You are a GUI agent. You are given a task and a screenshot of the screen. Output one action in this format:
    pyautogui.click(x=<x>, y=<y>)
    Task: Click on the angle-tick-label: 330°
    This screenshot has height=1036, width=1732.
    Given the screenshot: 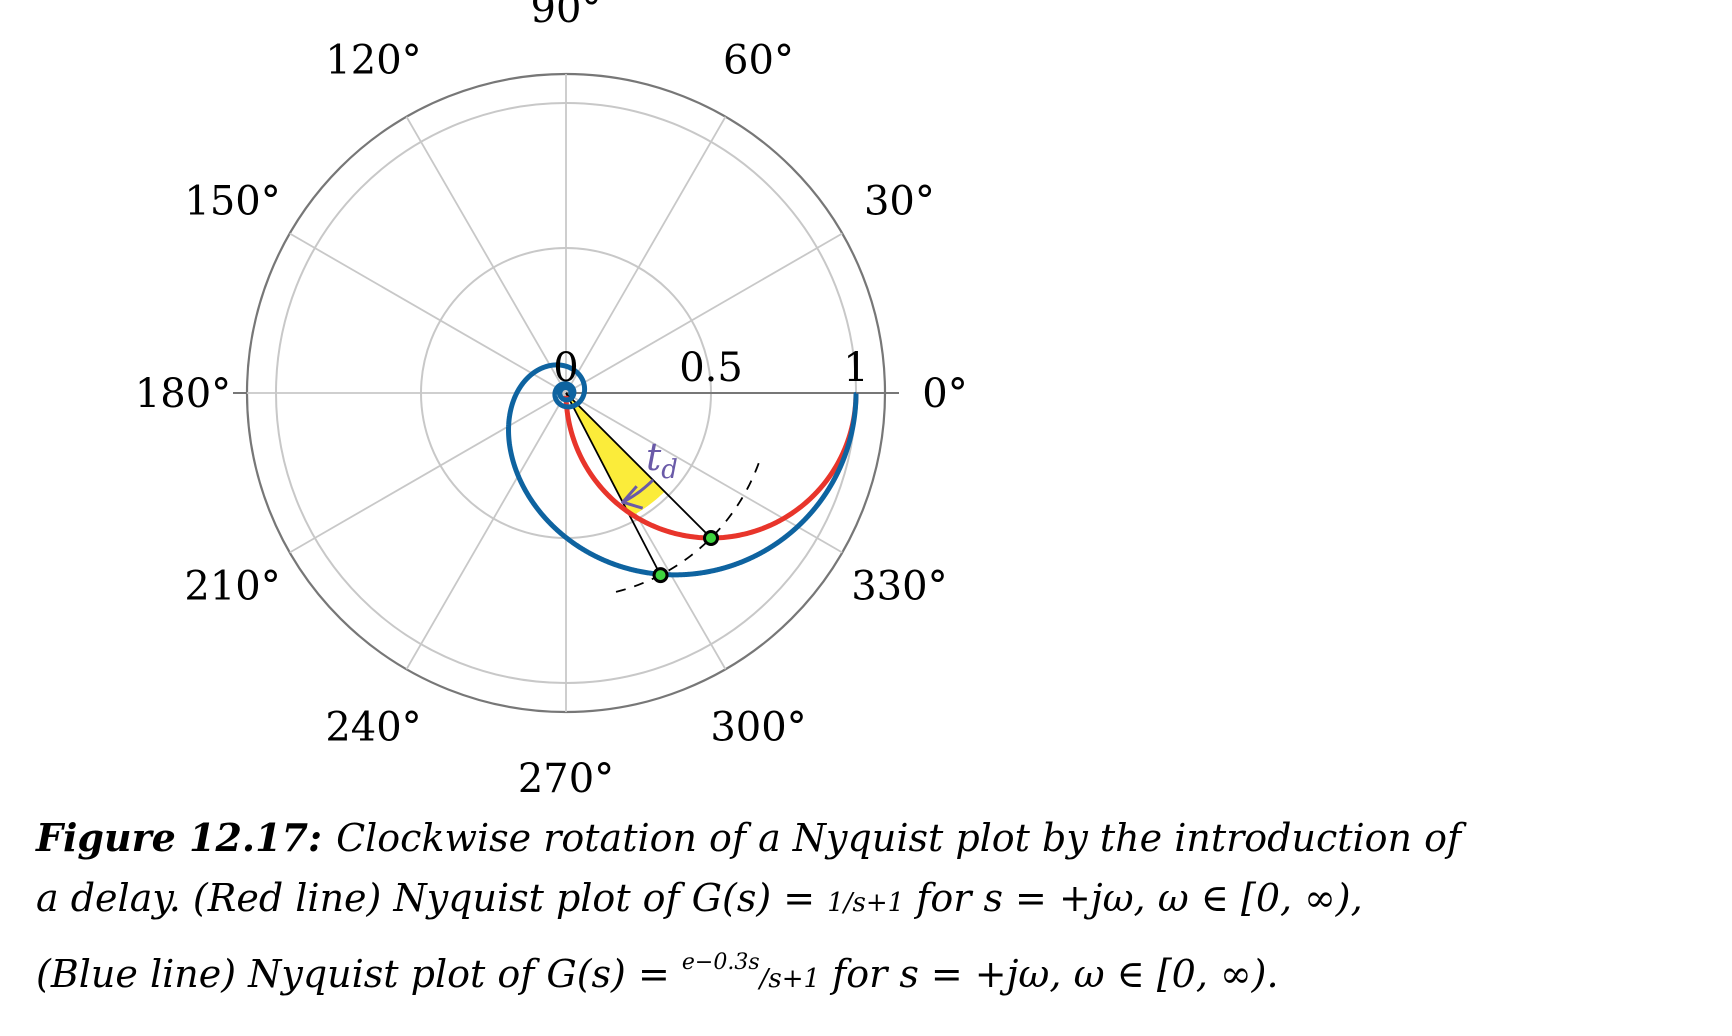 What is the action you would take?
    pyautogui.click(x=899, y=587)
    